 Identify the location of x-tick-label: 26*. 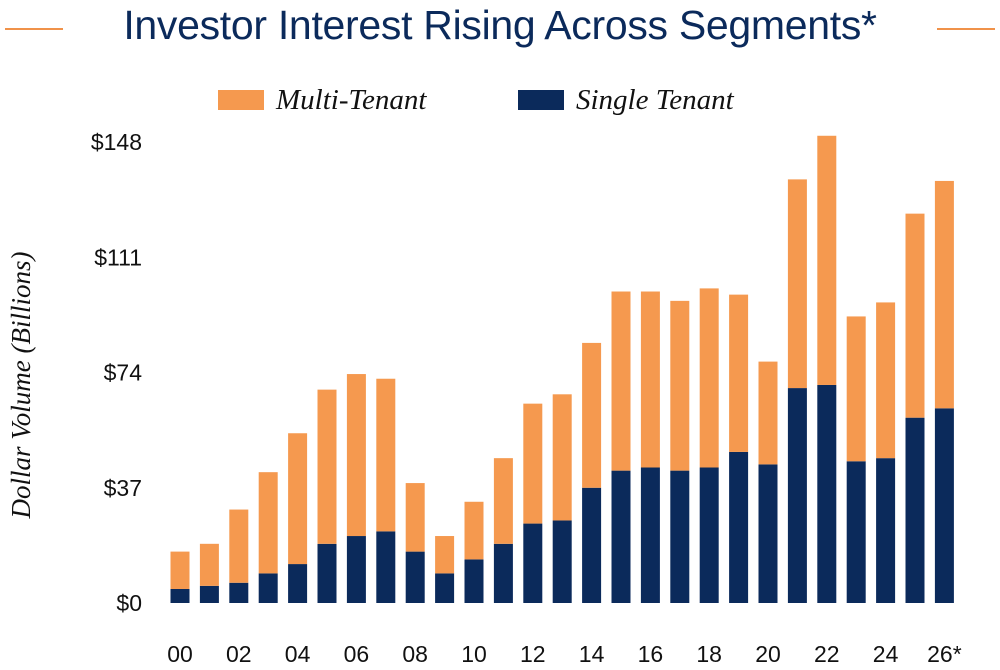
(944, 654).